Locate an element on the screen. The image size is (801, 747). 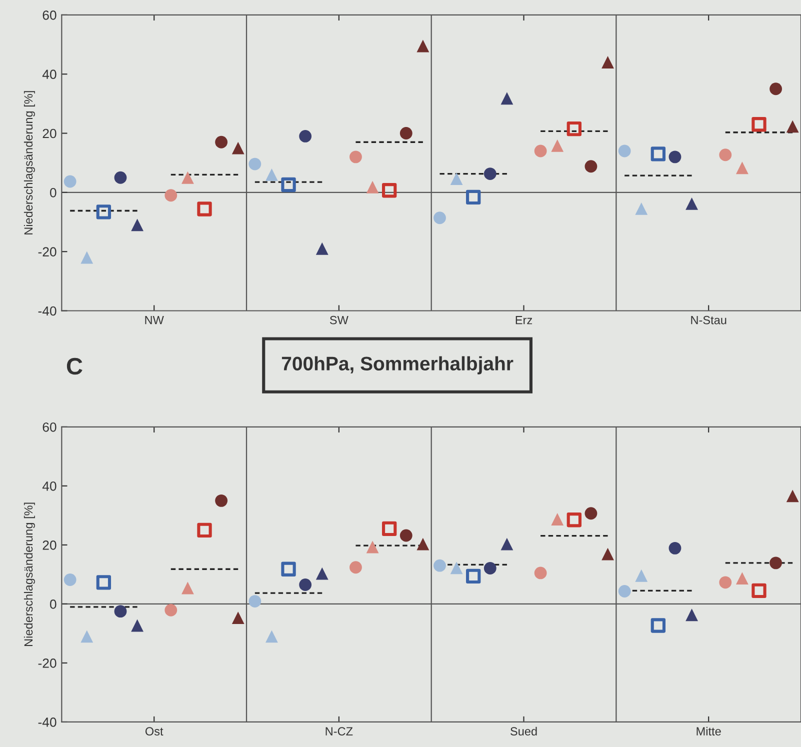
x-tick-label: N-CZ is located at coordinates (339, 731).